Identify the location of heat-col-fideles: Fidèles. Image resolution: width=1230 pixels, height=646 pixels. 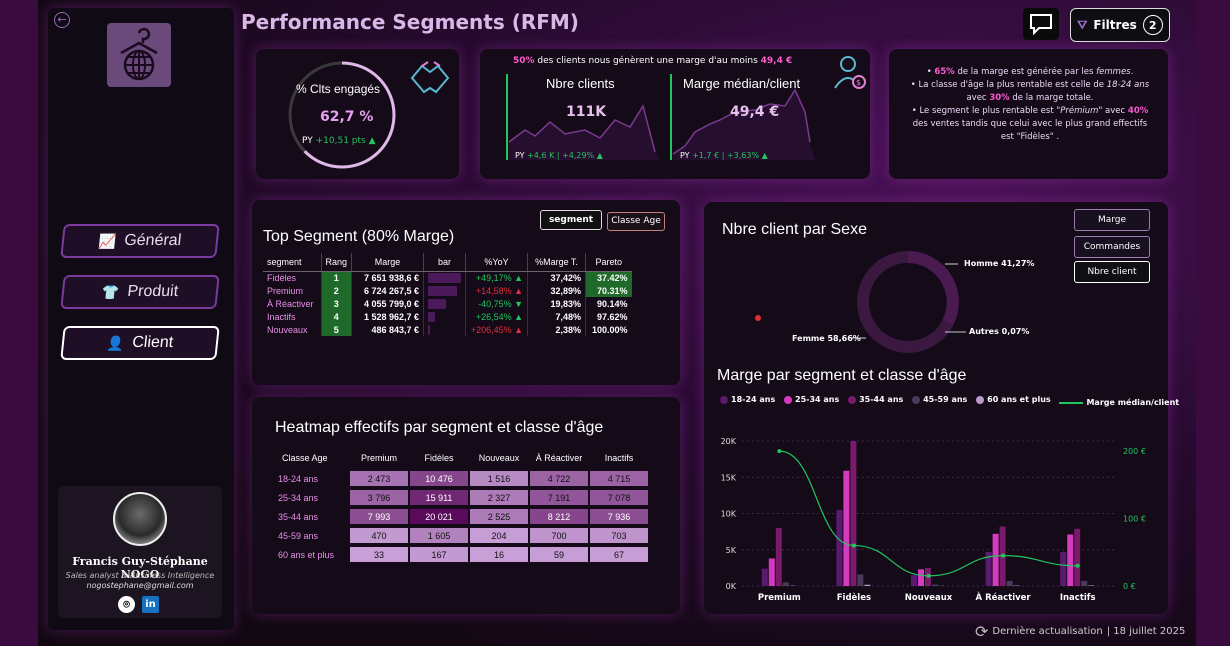
(439, 458).